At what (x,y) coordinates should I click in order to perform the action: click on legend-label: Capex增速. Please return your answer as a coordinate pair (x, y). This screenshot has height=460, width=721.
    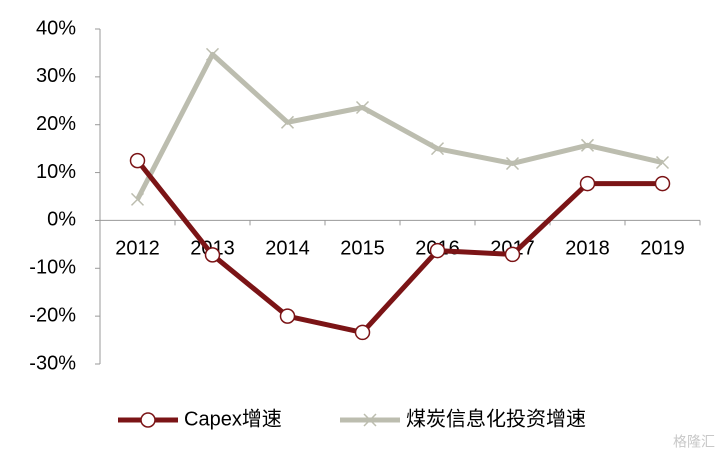
    Looking at the image, I should click on (233, 418).